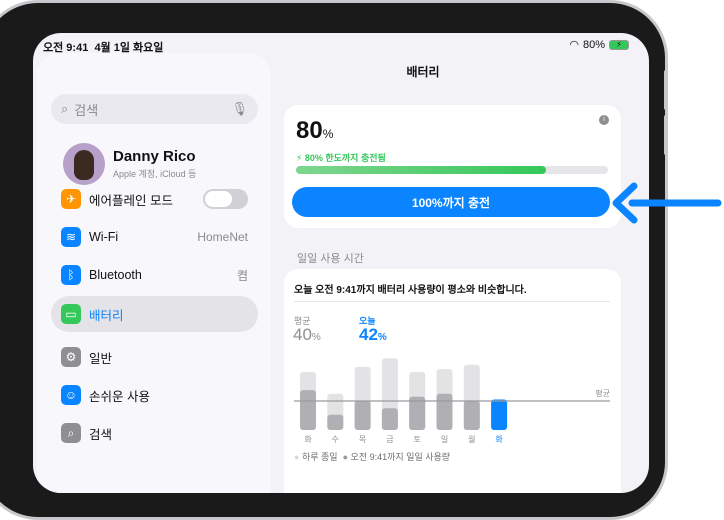 The height and width of the screenshot is (520, 724). What do you see at coordinates (444, 439) in the screenshot?
I see `x-tick-label: 일` at bounding box center [444, 439].